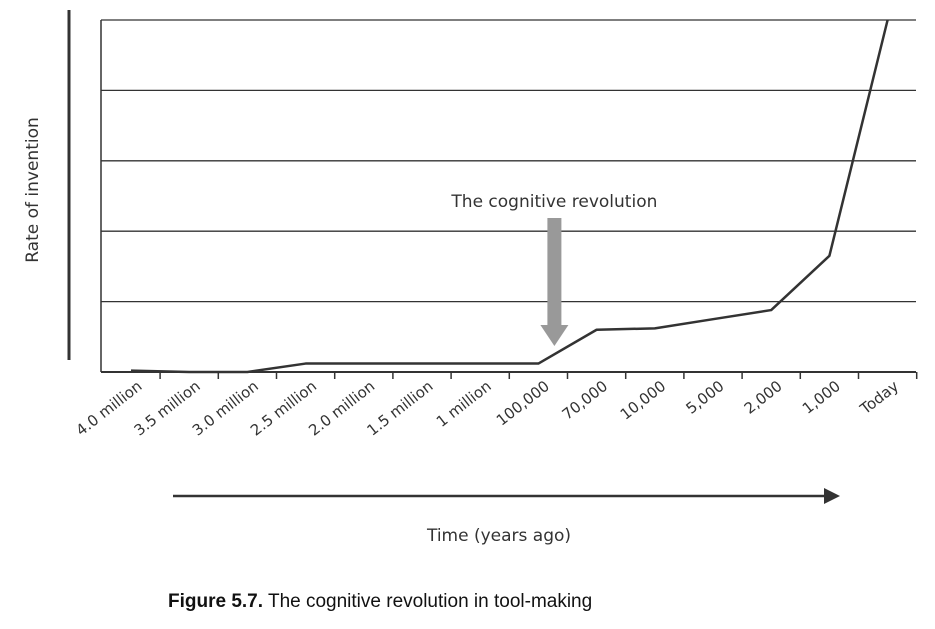 Image resolution: width=935 pixels, height=629 pixels. Describe the element at coordinates (523, 403) in the screenshot. I see `x-tick-label: 100,000` at that location.